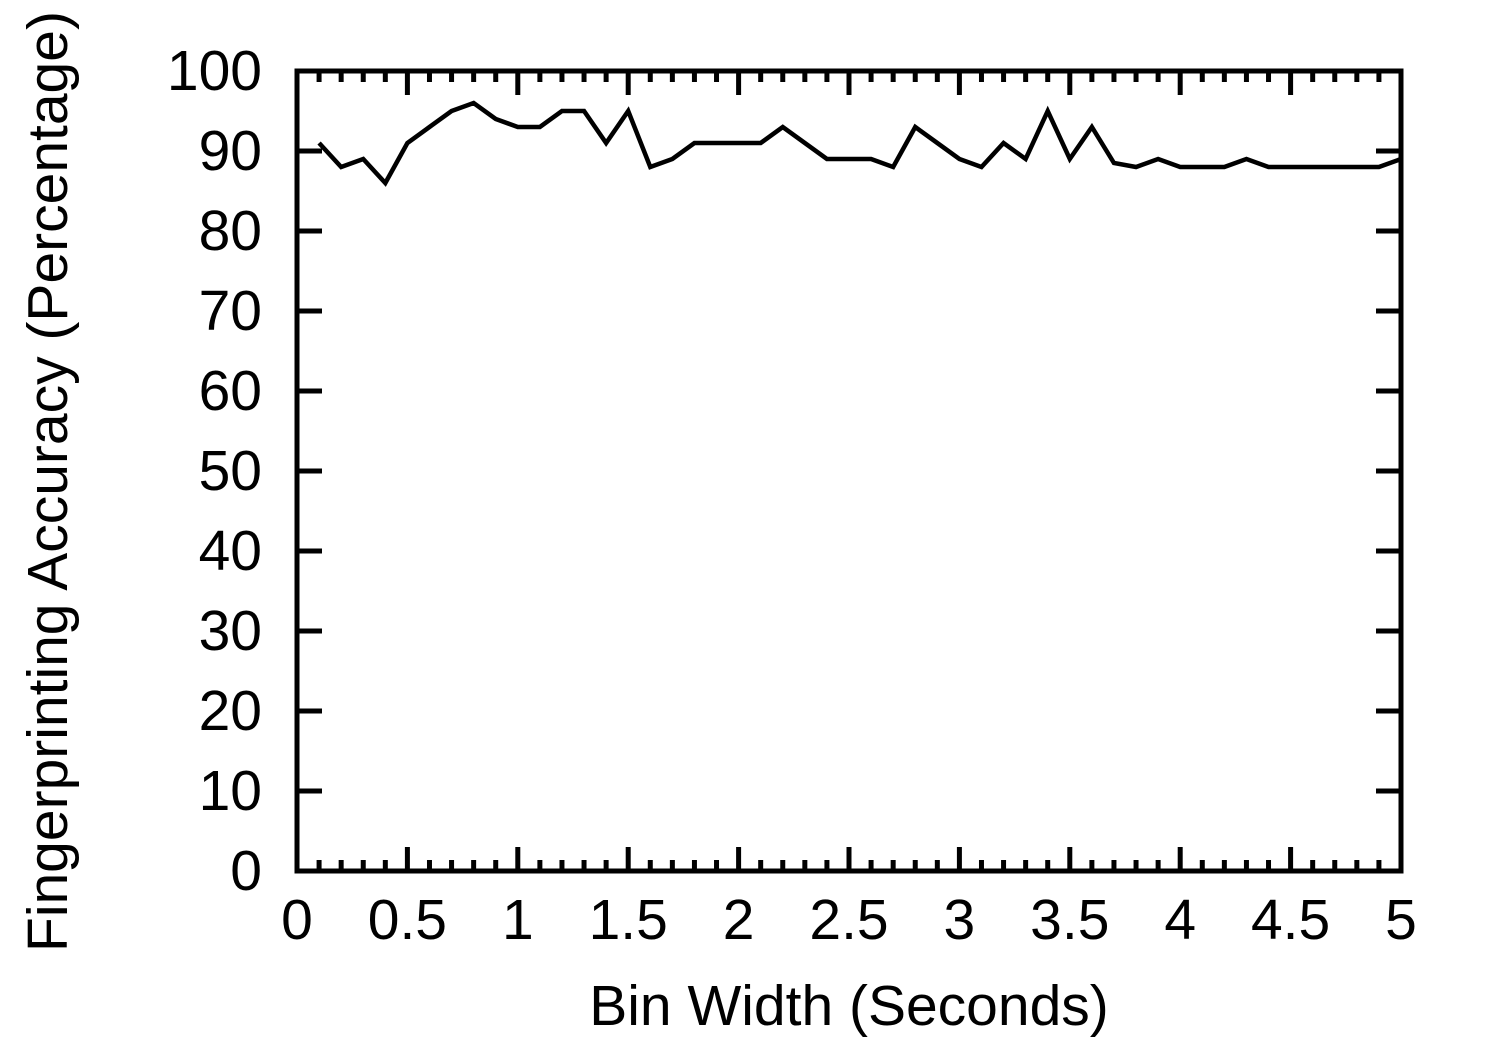 This screenshot has width=1500, height=1050. Describe the element at coordinates (1290, 920) in the screenshot. I see `x-tick-label: 4.5` at that location.